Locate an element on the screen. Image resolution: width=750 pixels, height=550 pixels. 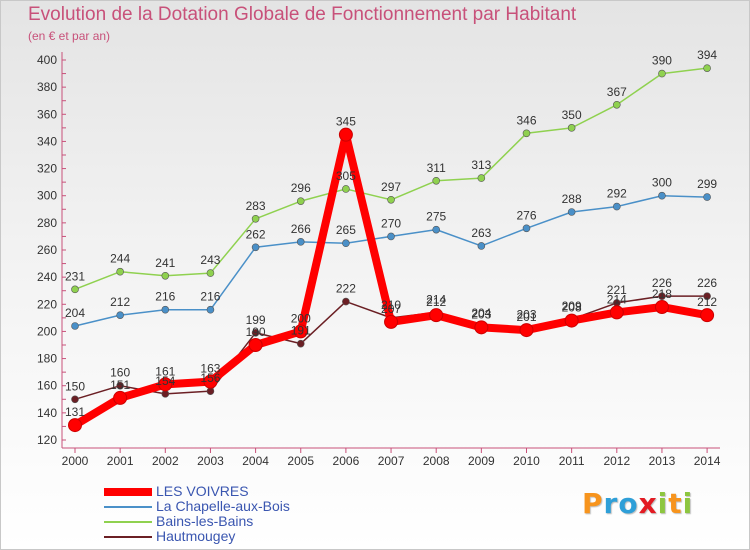
legend-label: LES VOIVRES is located at coordinates (202, 491).